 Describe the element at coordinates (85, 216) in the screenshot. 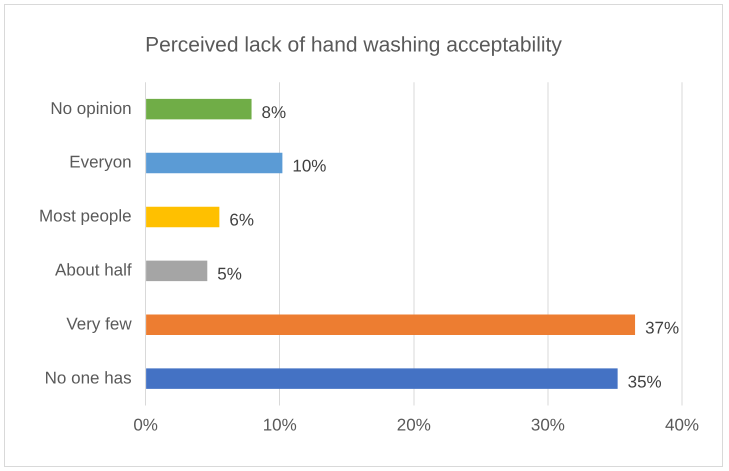

I see `y-tick-label: Most people` at that location.